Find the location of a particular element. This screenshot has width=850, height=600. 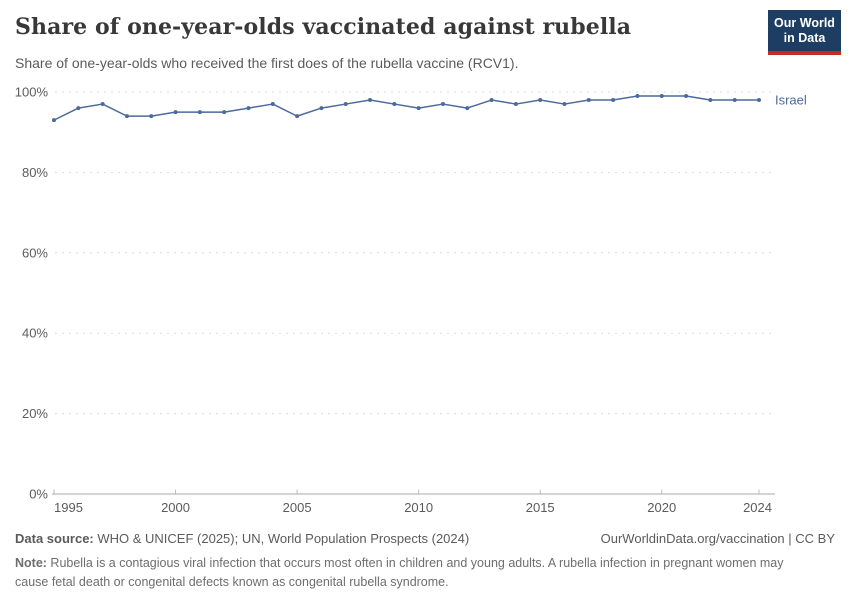

y-tick-label: 20% is located at coordinates (35, 413).